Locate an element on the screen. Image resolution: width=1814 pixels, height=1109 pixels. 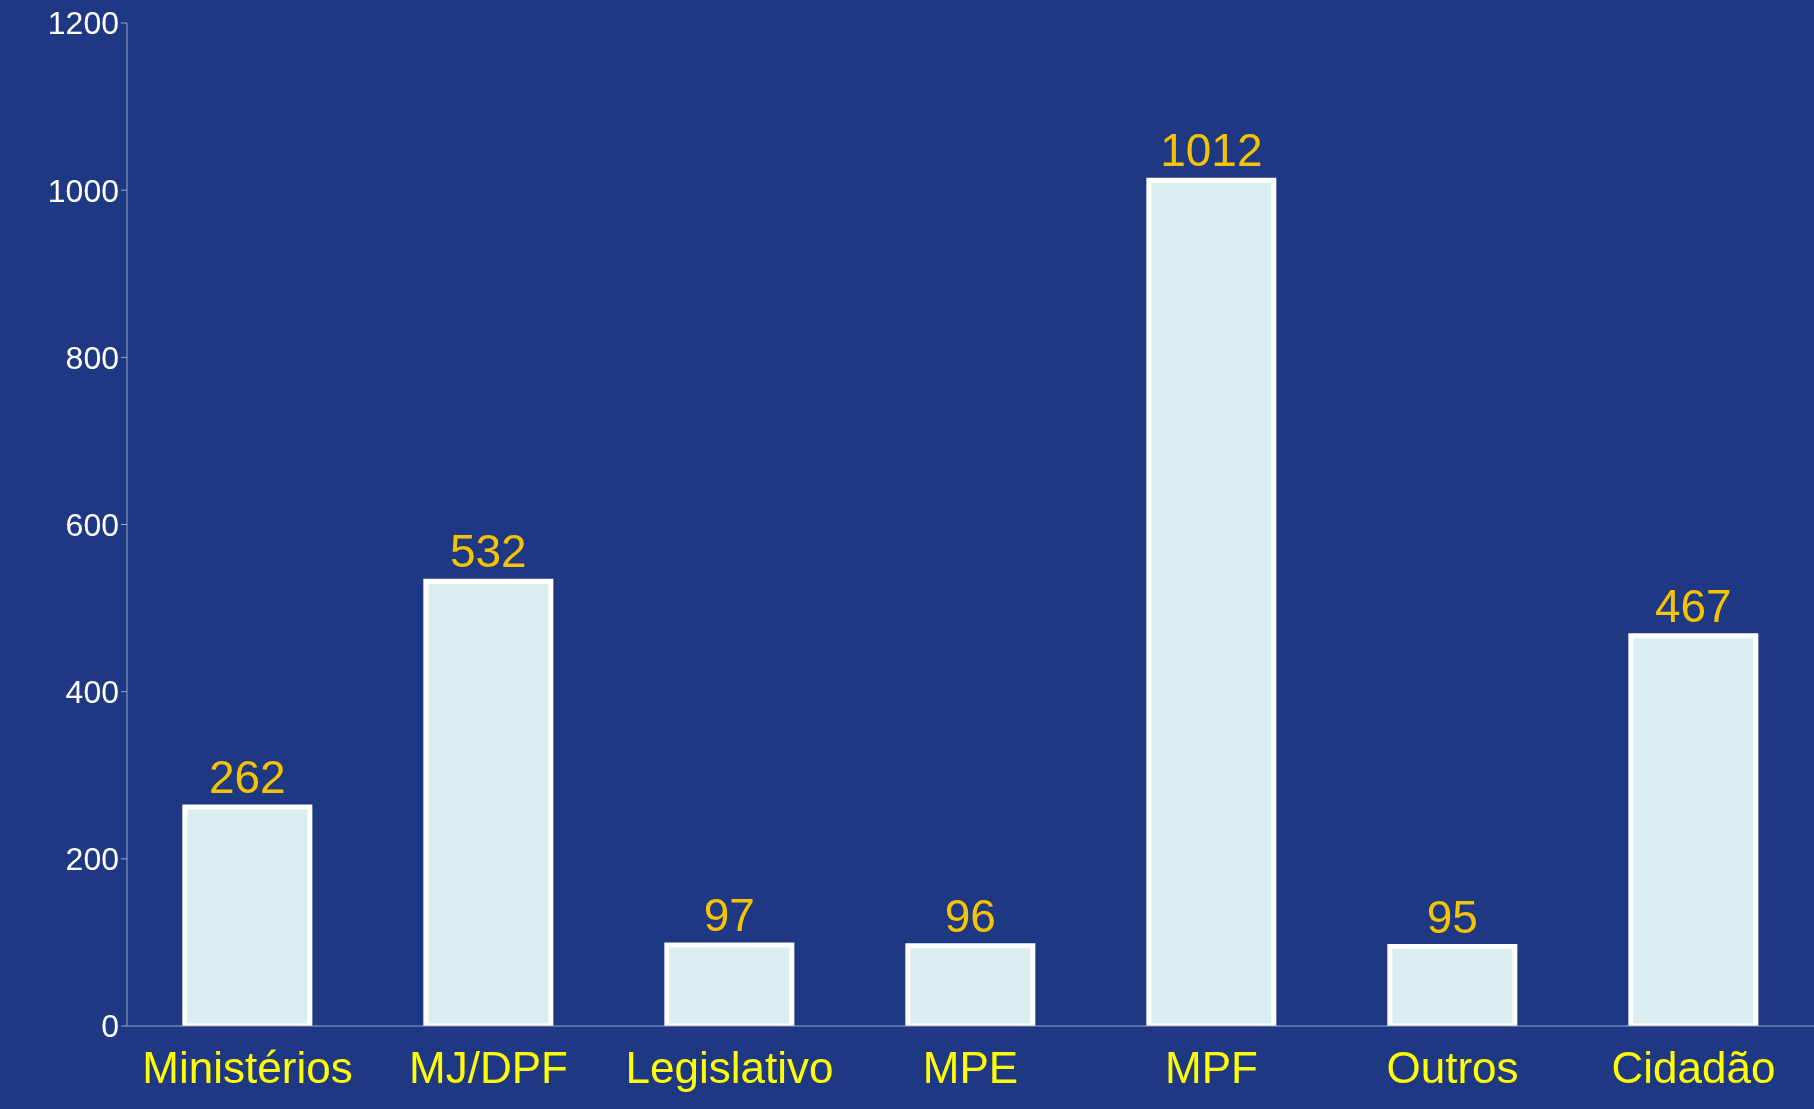
y-tick-label: 800 is located at coordinates (92, 357).